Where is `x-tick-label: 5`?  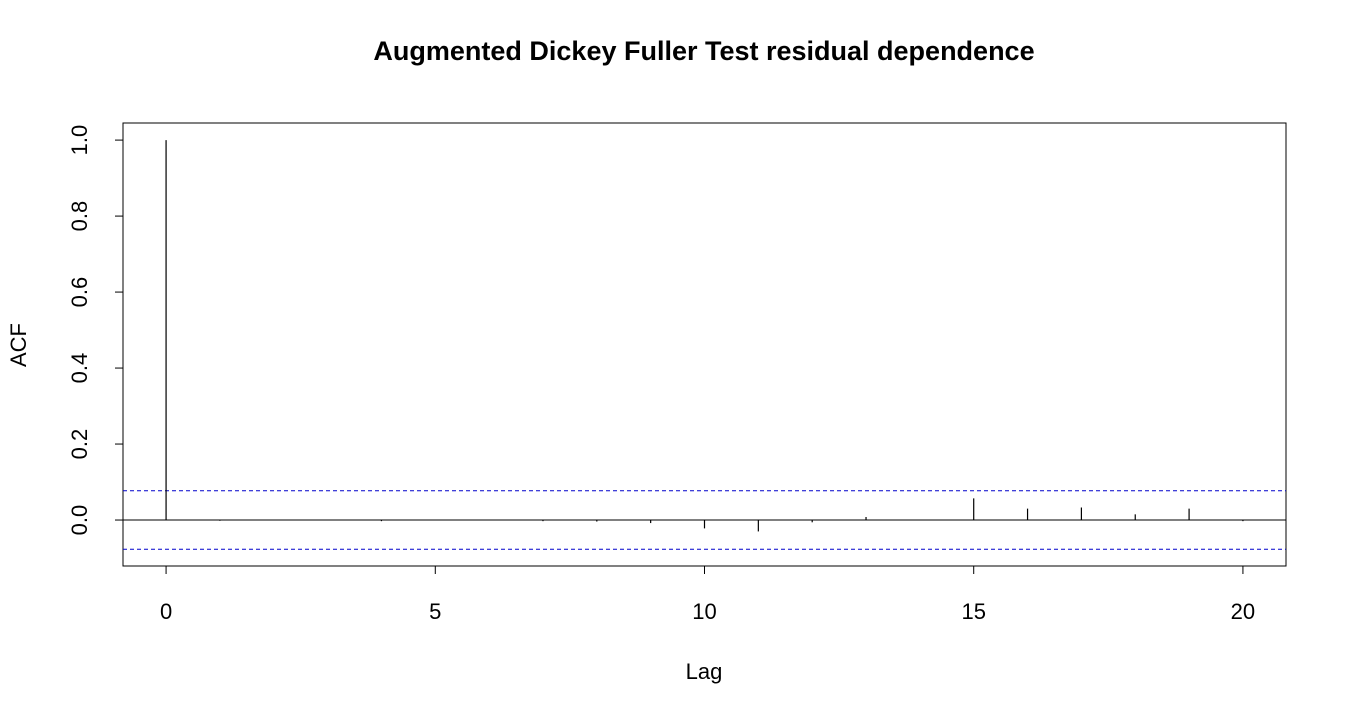 x-tick-label: 5 is located at coordinates (435, 611).